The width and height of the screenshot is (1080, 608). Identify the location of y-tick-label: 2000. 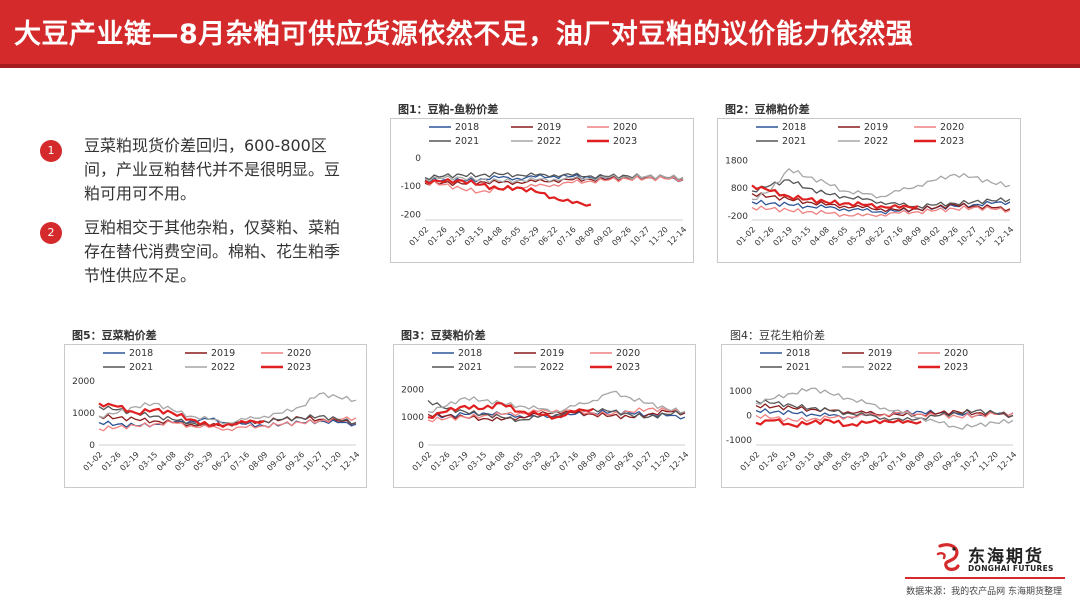
(412, 390).